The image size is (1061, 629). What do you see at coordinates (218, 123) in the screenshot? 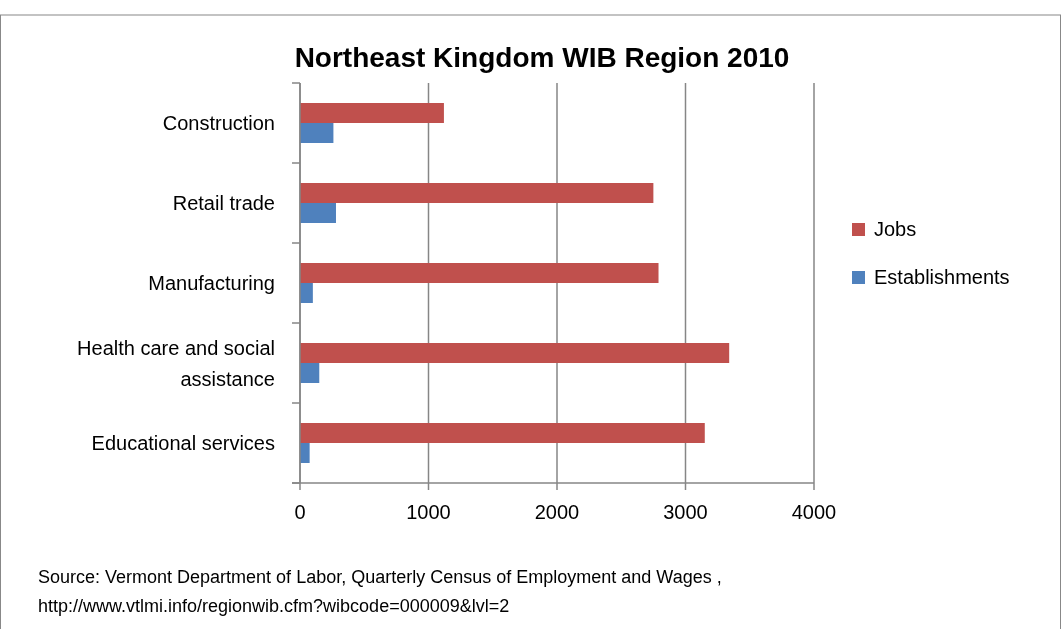
I see `y-tick-label: Construction` at bounding box center [218, 123].